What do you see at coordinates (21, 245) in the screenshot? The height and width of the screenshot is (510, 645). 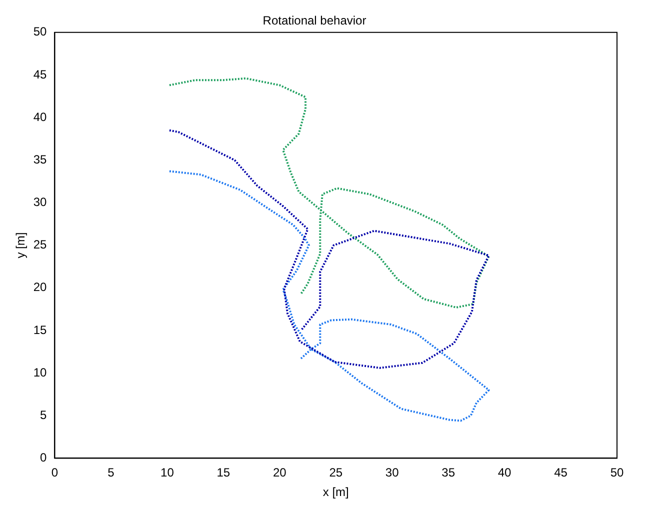 I see `y-axis-title: y [m]` at bounding box center [21, 245].